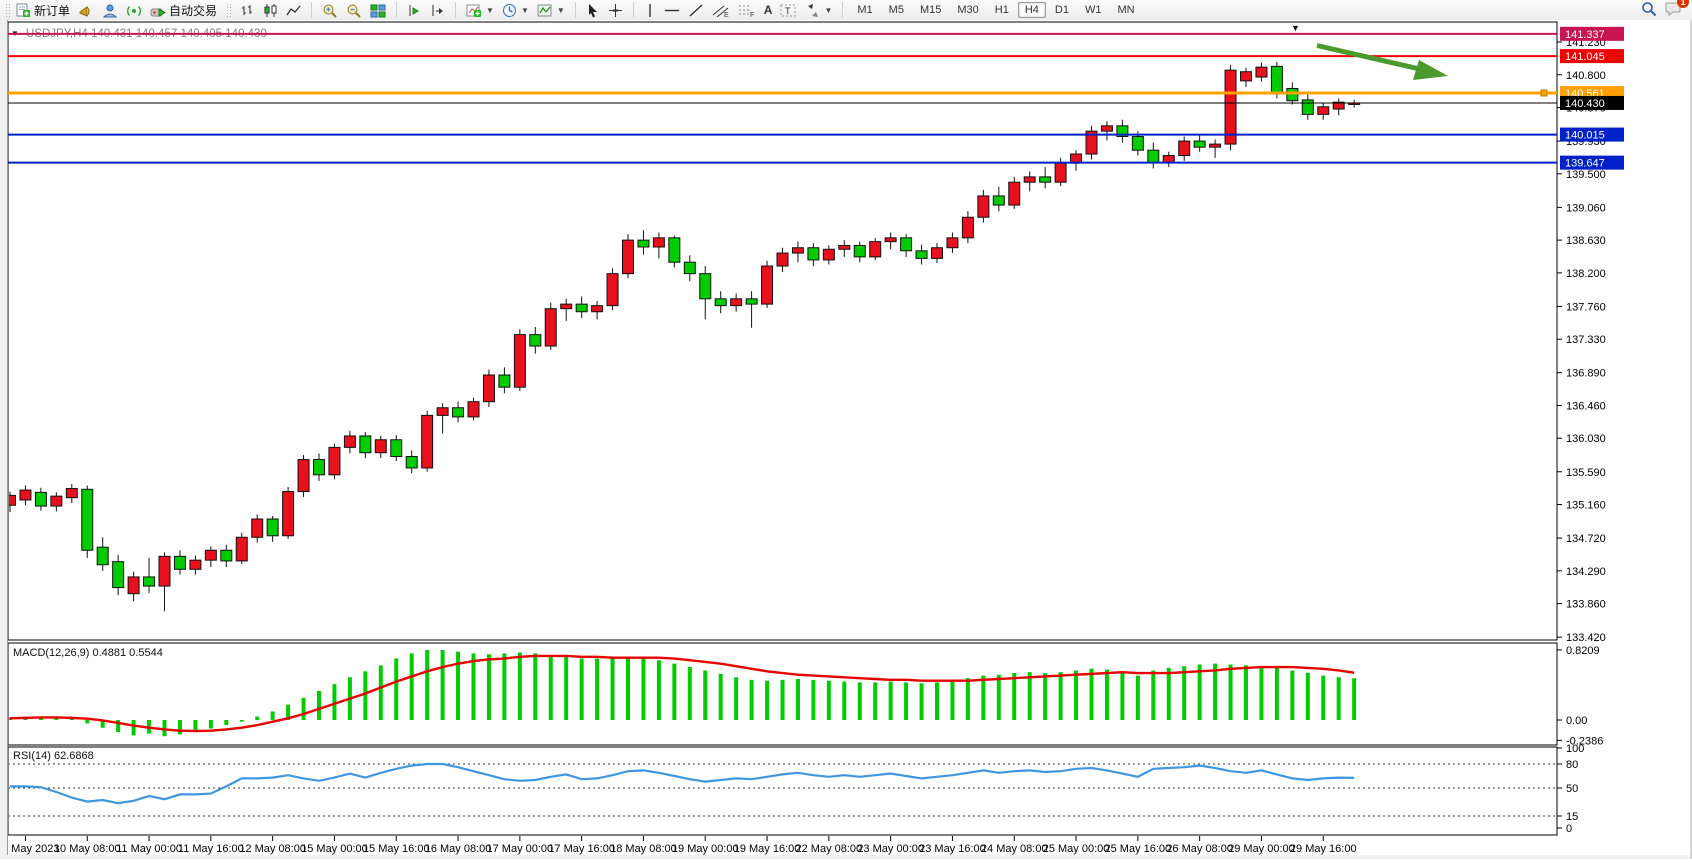 The image size is (1692, 864). What do you see at coordinates (53, 756) in the screenshot?
I see `rsi-label: RSI(14) 62.6868` at bounding box center [53, 756].